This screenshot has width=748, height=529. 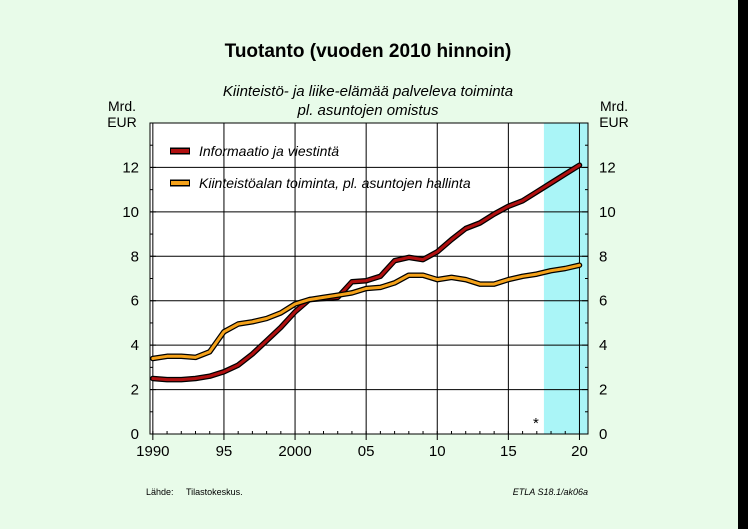 I want to click on y-tick-label-right: 12, so click(x=607, y=167).